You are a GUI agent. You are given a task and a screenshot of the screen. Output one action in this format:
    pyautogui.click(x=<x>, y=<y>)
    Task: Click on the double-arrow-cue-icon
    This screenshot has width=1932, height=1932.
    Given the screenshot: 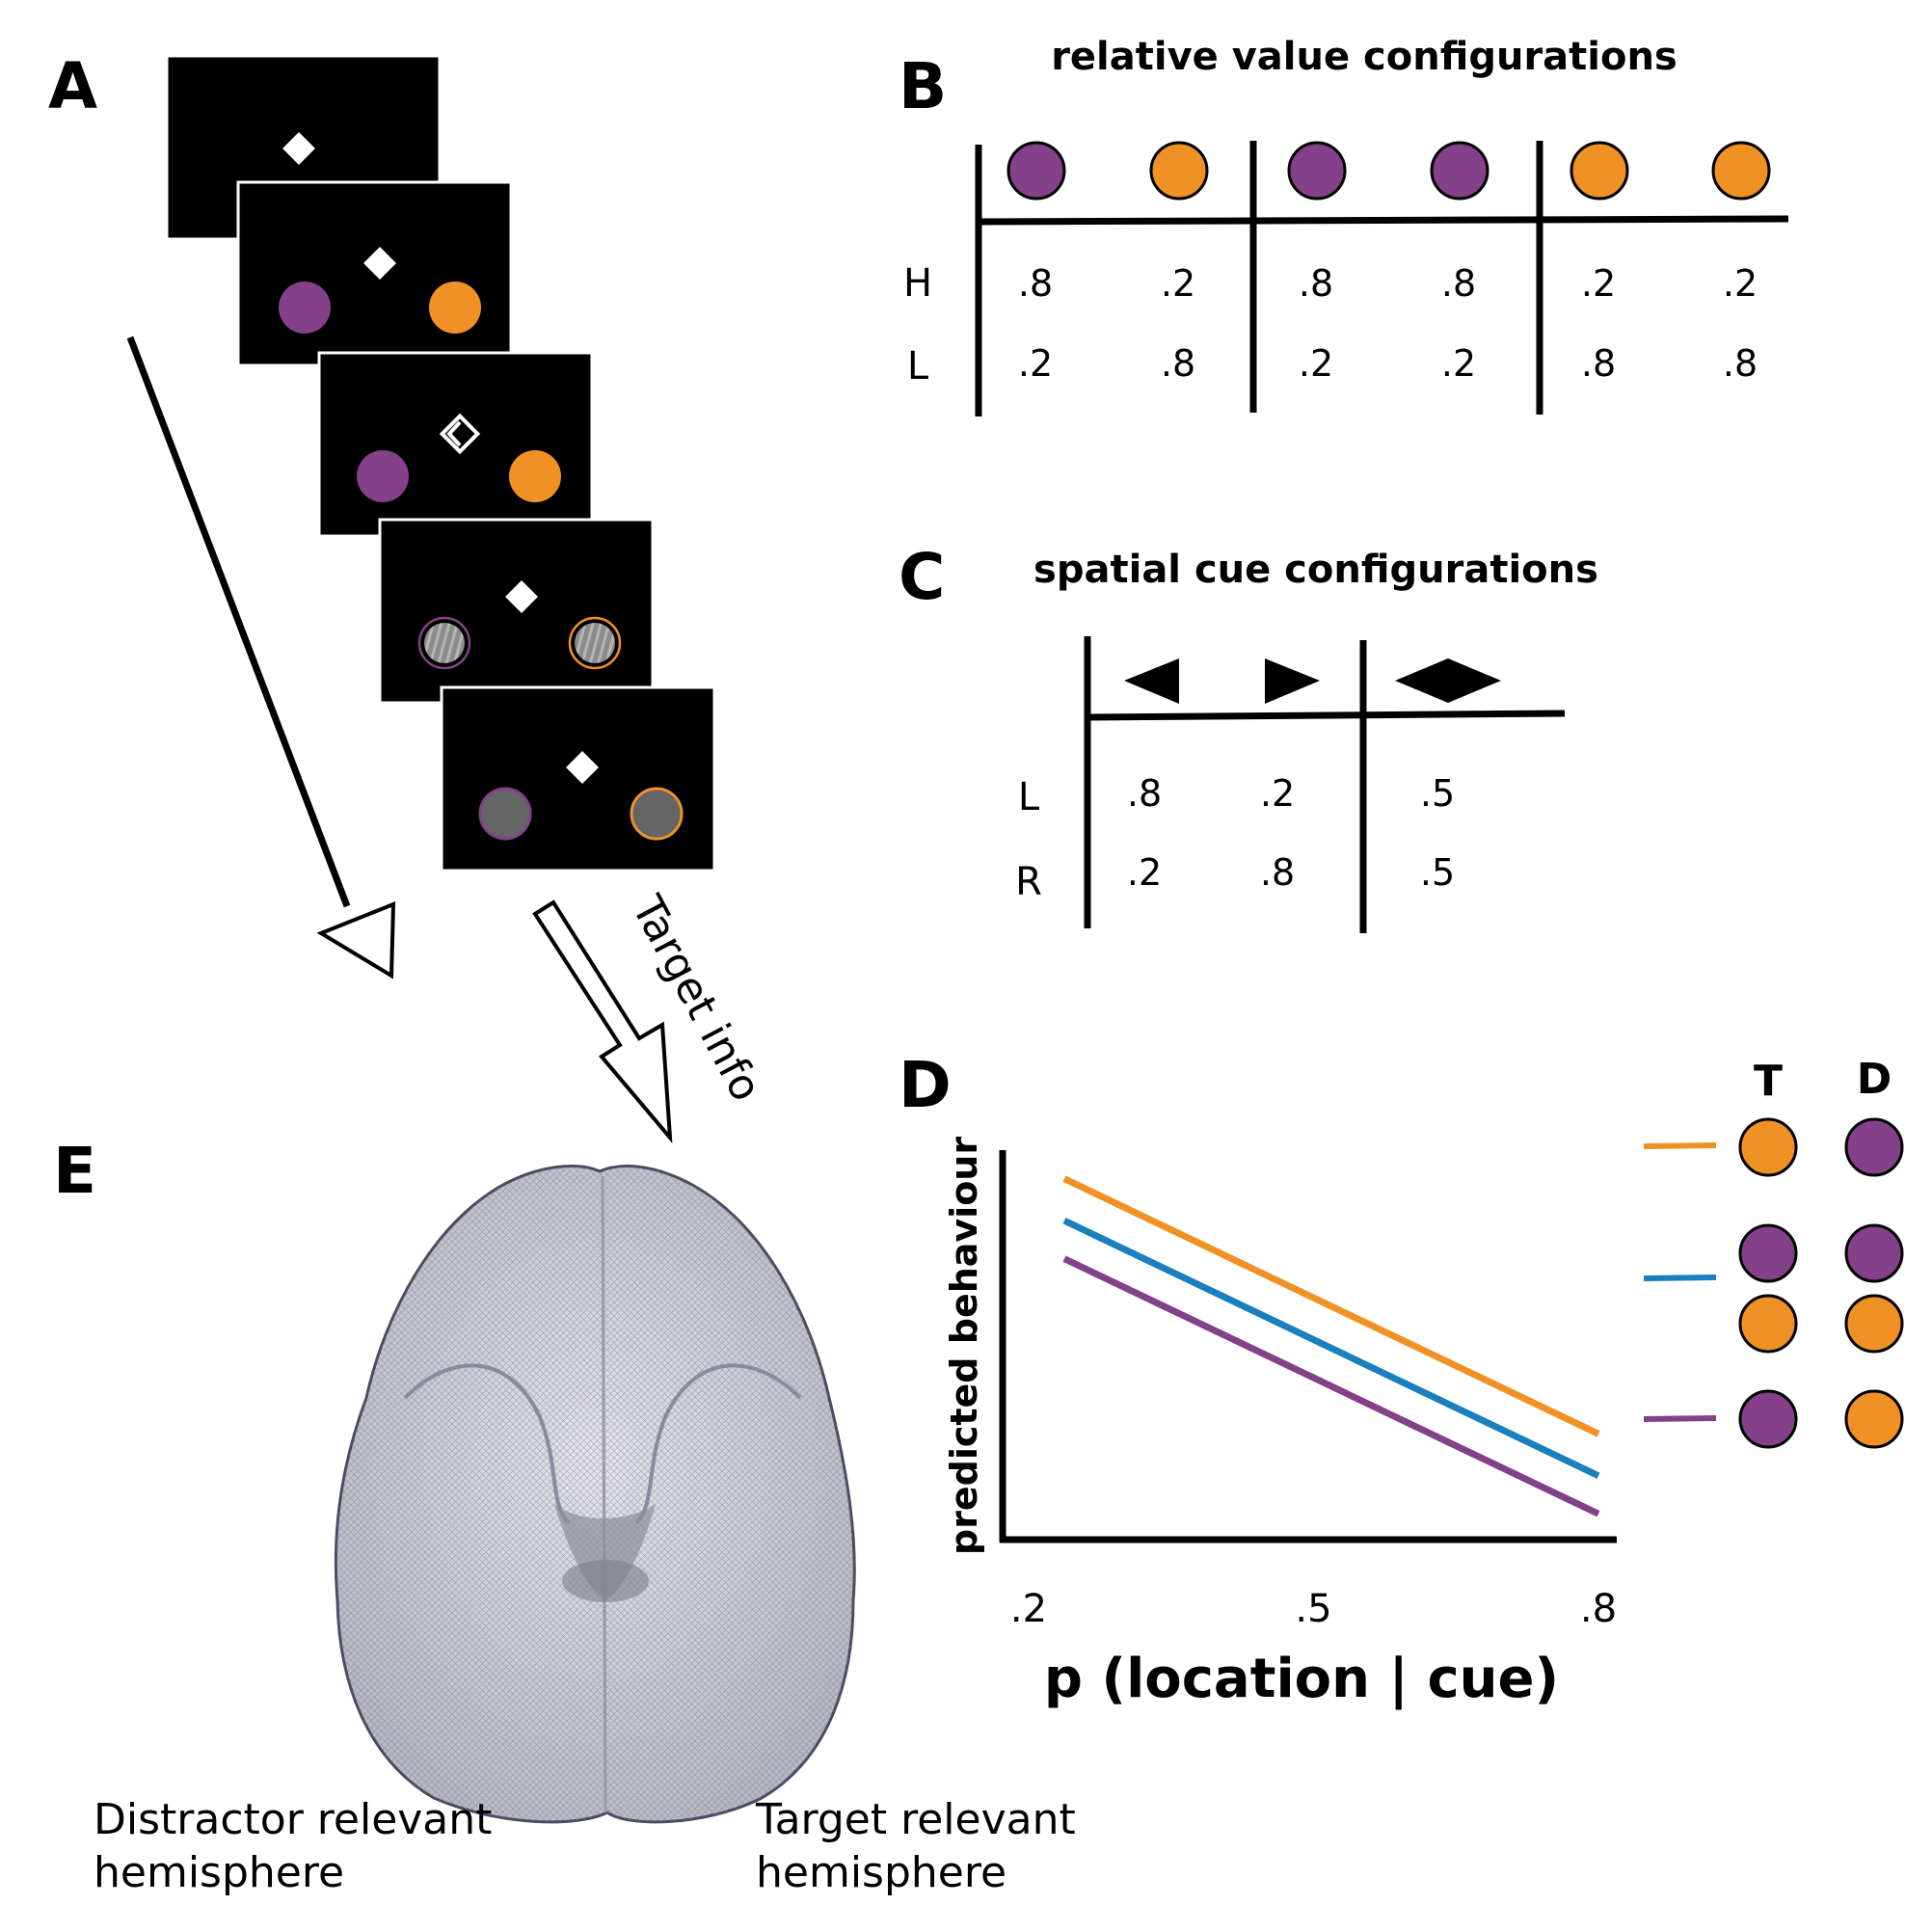 What is the action you would take?
    pyautogui.click(x=1448, y=680)
    